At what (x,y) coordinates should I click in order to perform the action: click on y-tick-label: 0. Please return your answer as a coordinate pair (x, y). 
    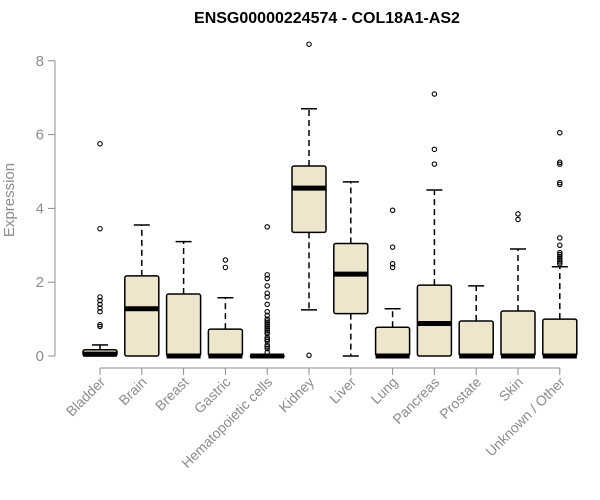
    Looking at the image, I should click on (40, 356).